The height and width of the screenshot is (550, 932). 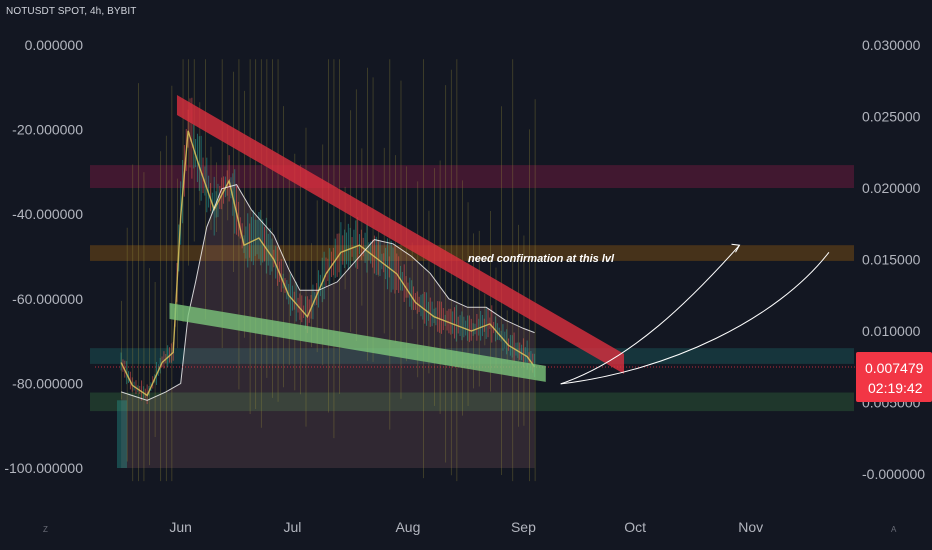 What do you see at coordinates (736, 248) in the screenshot?
I see `projection-arrowhead` at bounding box center [736, 248].